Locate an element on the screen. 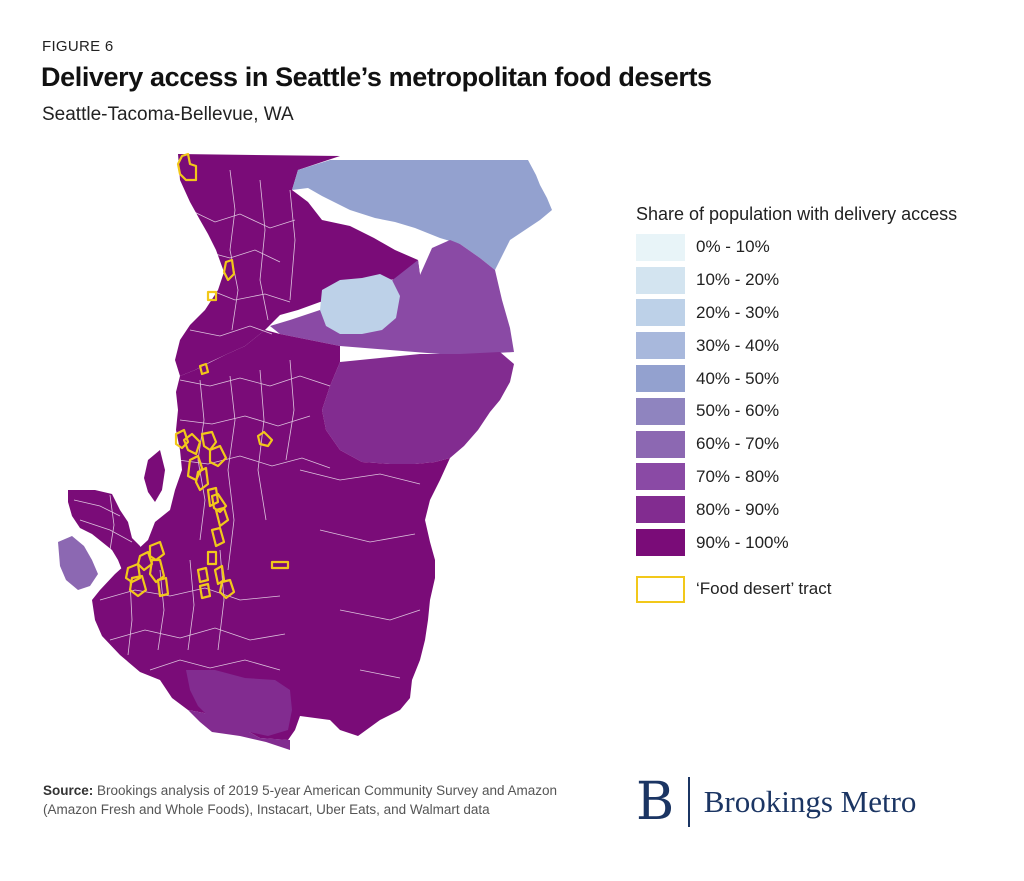 The height and width of the screenshot is (881, 1024). legend-bin-label: 30% - 40% is located at coordinates (738, 345).